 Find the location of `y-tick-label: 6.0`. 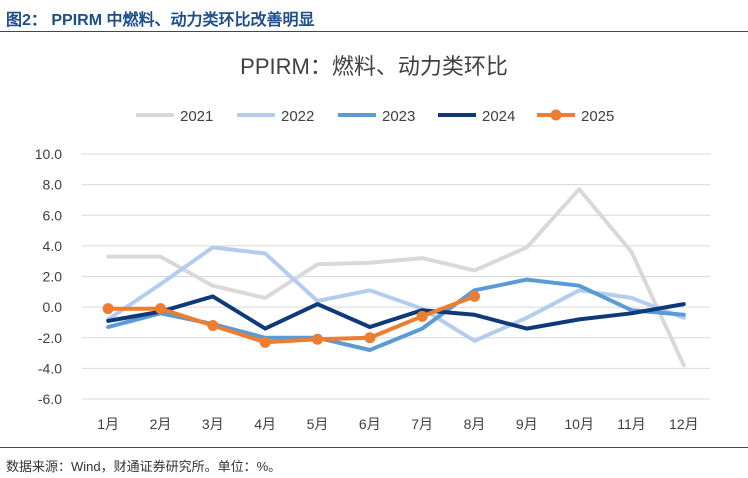

y-tick-label: 6.0 is located at coordinates (53, 215).